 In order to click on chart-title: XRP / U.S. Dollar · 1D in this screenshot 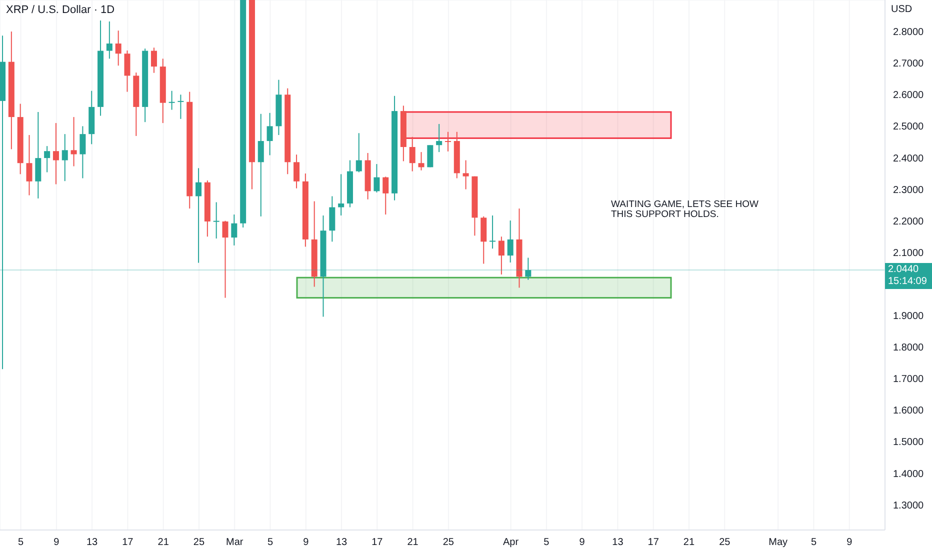, I will do `click(60, 10)`.